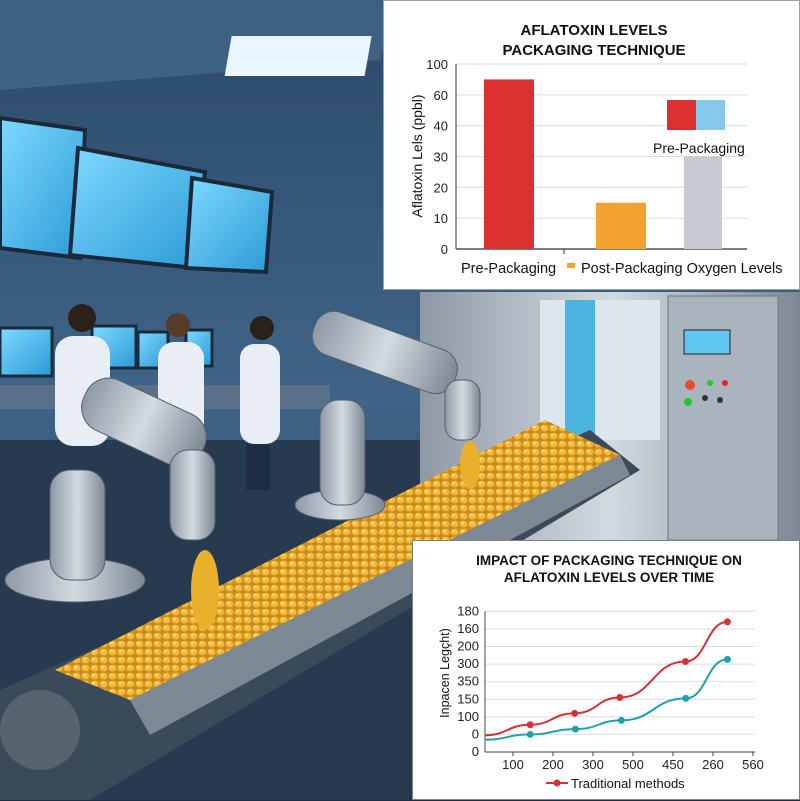 The height and width of the screenshot is (801, 800). Describe the element at coordinates (633, 764) in the screenshot. I see `x-tick-label: 500` at that location.